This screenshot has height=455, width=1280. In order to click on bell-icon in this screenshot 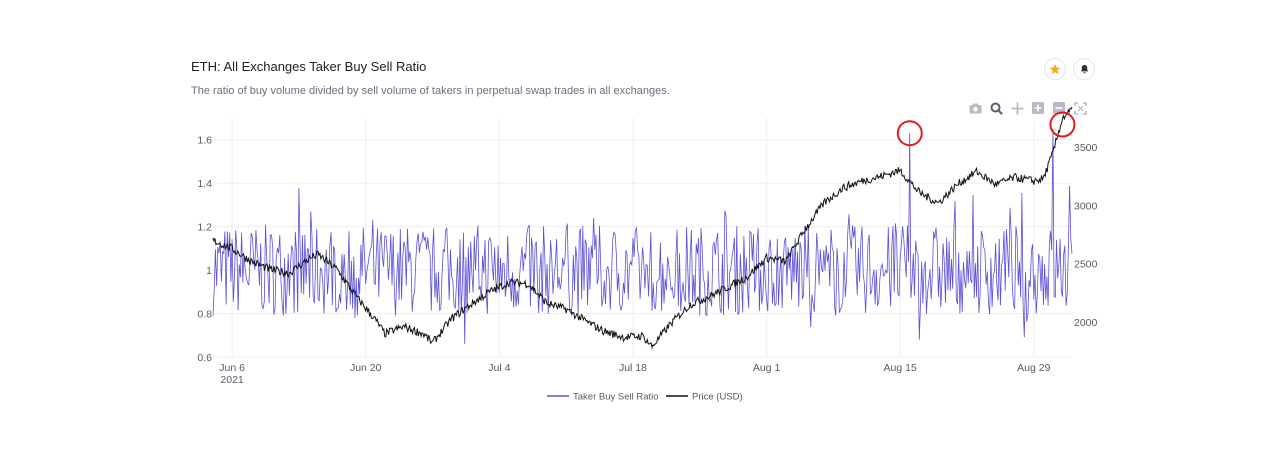, I will do `click(1084, 68)`.